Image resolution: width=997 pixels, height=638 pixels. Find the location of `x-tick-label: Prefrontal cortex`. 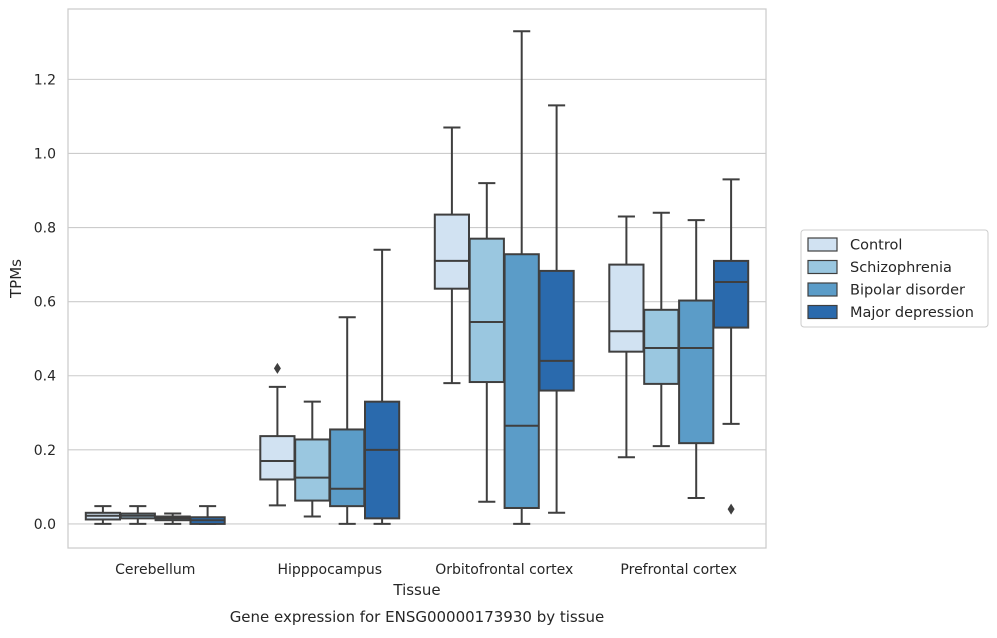

x-tick-label: Prefrontal cortex is located at coordinates (678, 570).